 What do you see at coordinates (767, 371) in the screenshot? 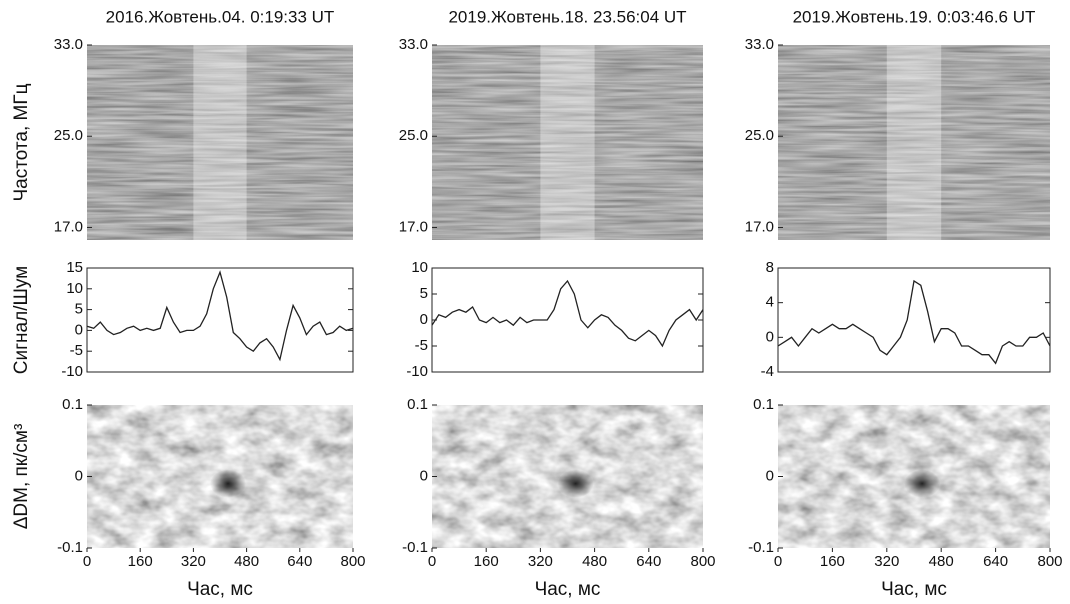
I see `y-tick-label: -4` at bounding box center [767, 371].